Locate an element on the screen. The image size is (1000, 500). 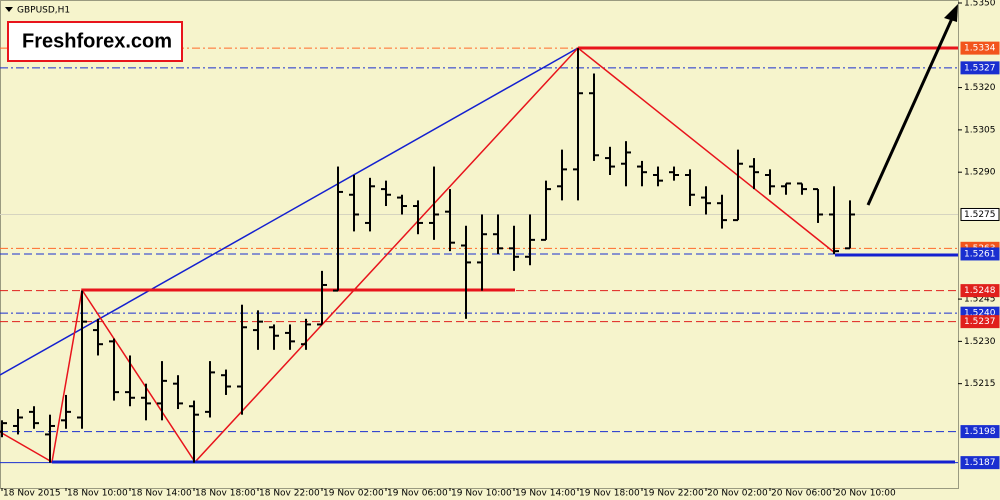
level-label: 1.5187 is located at coordinates (980, 463).